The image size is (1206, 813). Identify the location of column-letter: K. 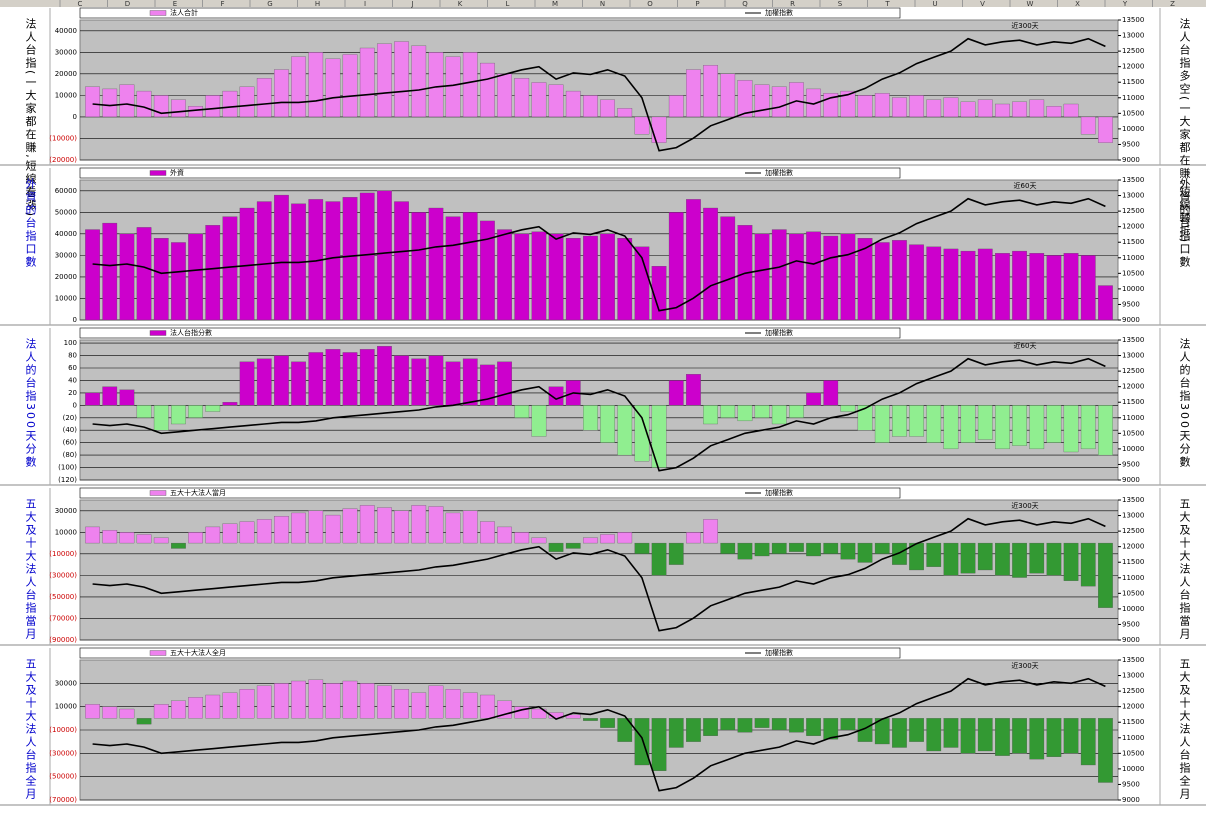
(460, 4).